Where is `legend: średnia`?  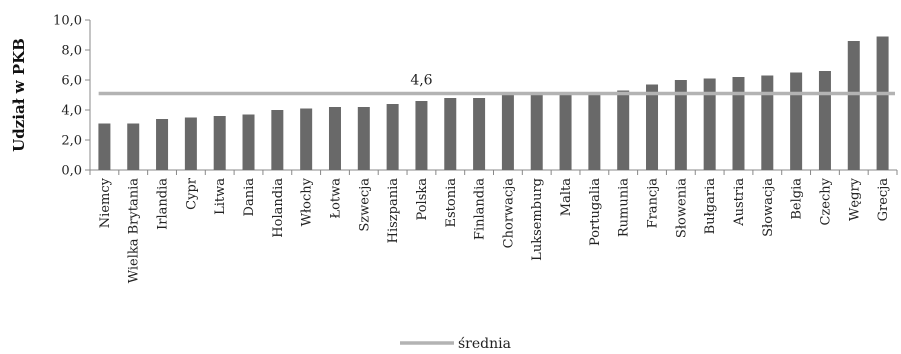
legend: średnia is located at coordinates (455, 344).